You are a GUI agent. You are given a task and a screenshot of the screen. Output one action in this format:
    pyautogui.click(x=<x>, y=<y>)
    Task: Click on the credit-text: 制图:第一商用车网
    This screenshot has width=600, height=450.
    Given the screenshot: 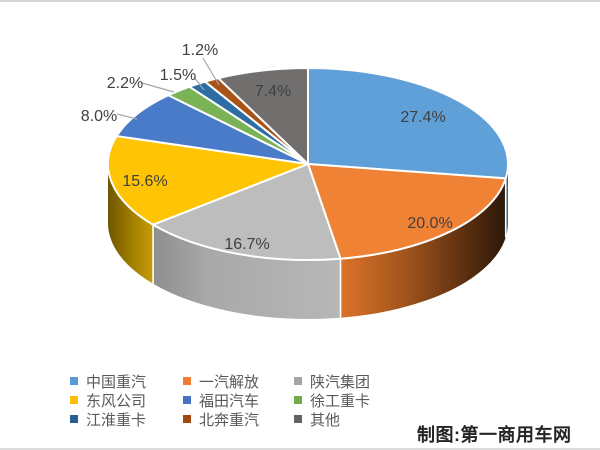 What is the action you would take?
    pyautogui.click(x=494, y=435)
    